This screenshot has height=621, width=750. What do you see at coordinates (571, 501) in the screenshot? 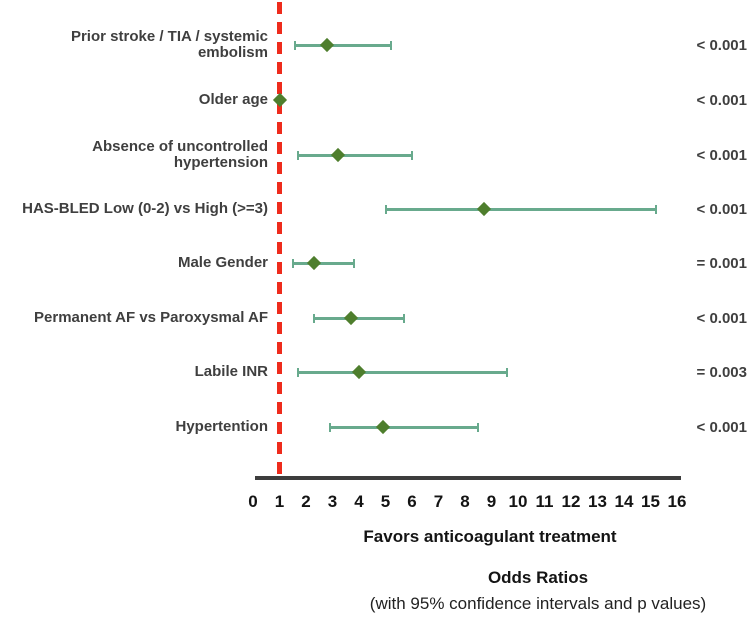
I see `x-tick-12: 12` at bounding box center [571, 501].